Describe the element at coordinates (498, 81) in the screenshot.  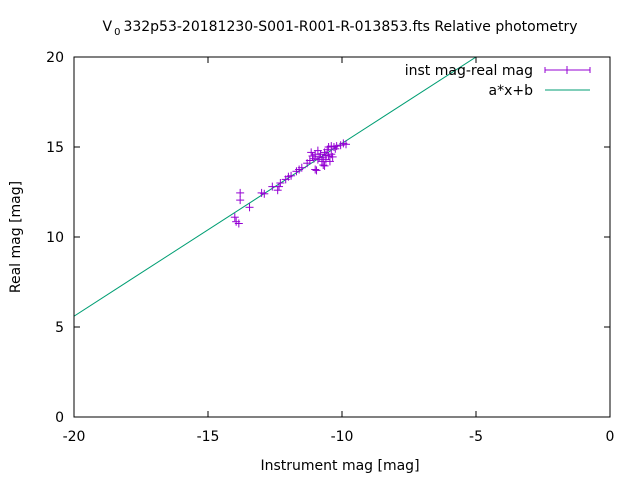
I see `legend: inst mag-real mag a*x+b` at that location.